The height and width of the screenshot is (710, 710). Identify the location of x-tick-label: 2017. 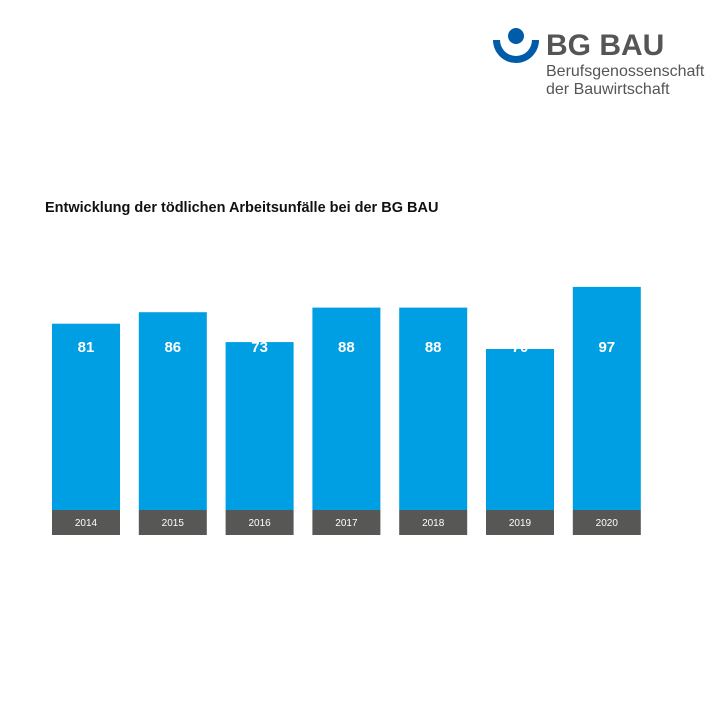
(346, 523).